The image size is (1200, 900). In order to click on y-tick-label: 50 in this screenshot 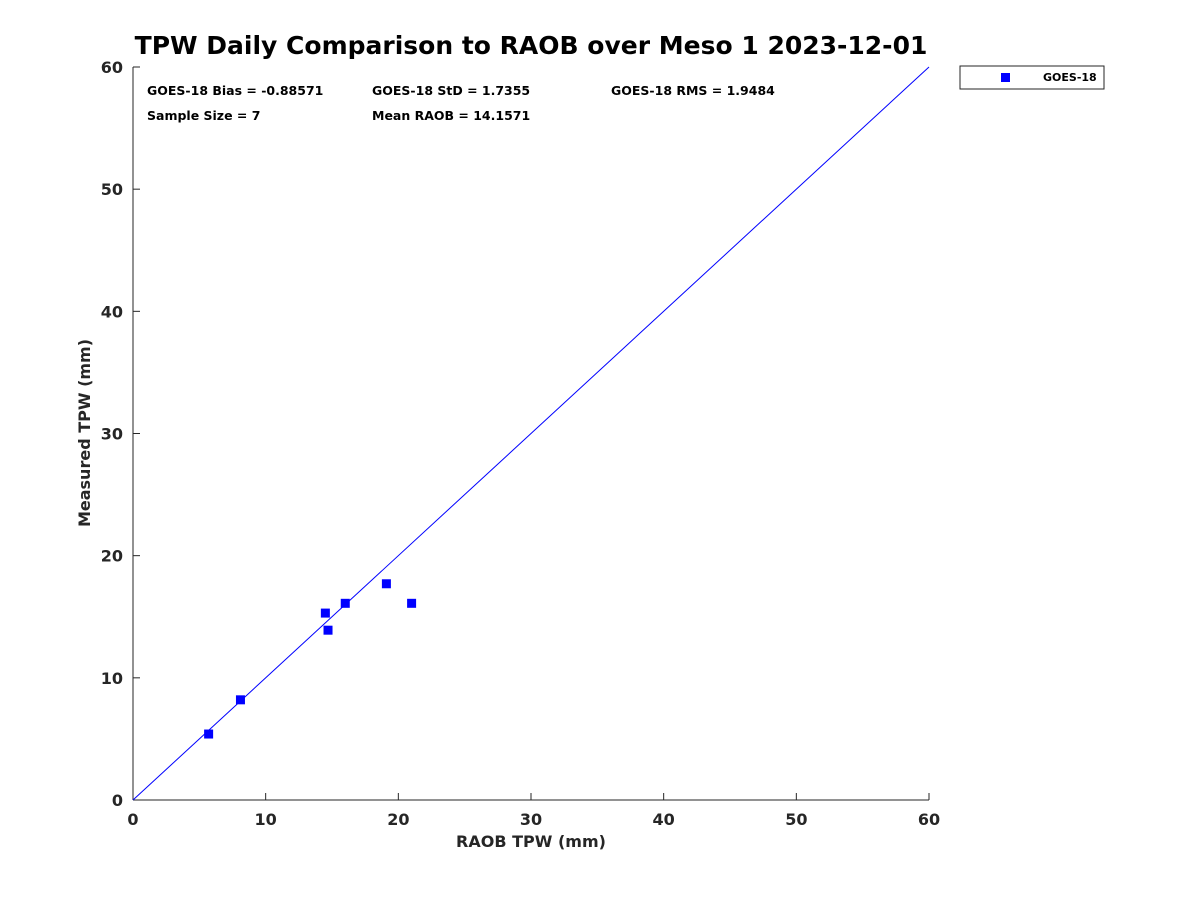, I will do `click(112, 189)`.